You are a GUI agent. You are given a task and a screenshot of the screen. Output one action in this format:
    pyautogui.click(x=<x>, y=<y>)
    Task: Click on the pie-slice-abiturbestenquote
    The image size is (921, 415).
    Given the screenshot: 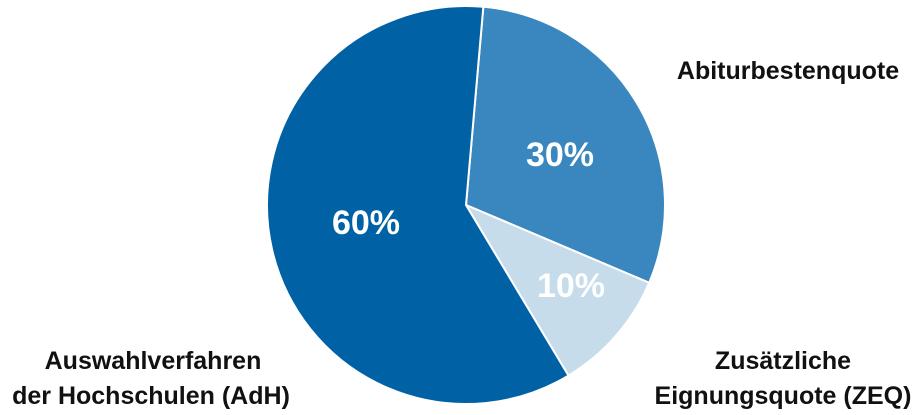 What is the action you would take?
    pyautogui.click(x=565, y=144)
    